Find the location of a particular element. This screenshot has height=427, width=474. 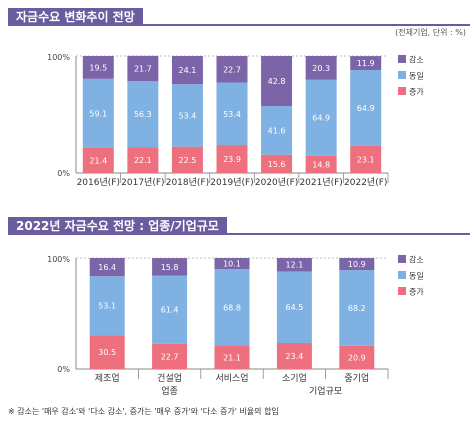

chart1-bar-동일-4 is located at coordinates (277, 130).